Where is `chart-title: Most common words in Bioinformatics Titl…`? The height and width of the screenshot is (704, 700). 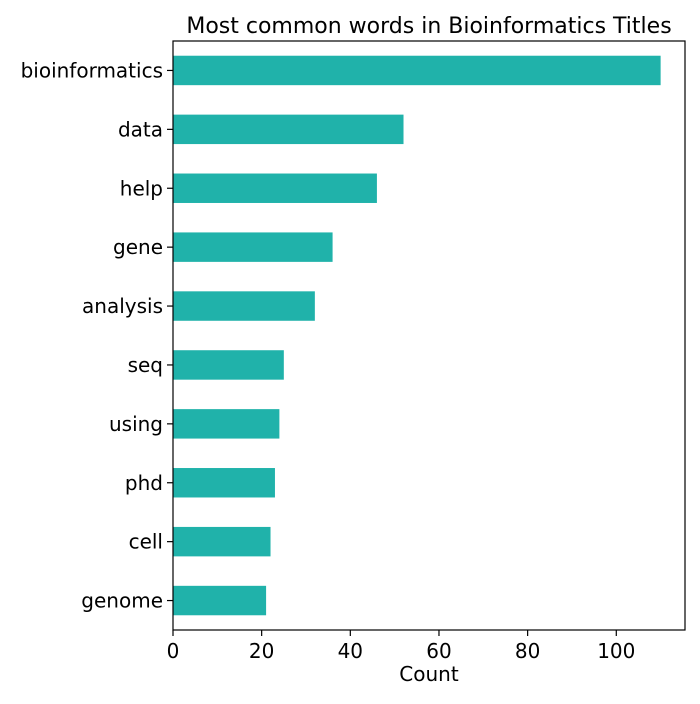 chart-title: Most common words in Bioinformatics Titl… is located at coordinates (428, 26).